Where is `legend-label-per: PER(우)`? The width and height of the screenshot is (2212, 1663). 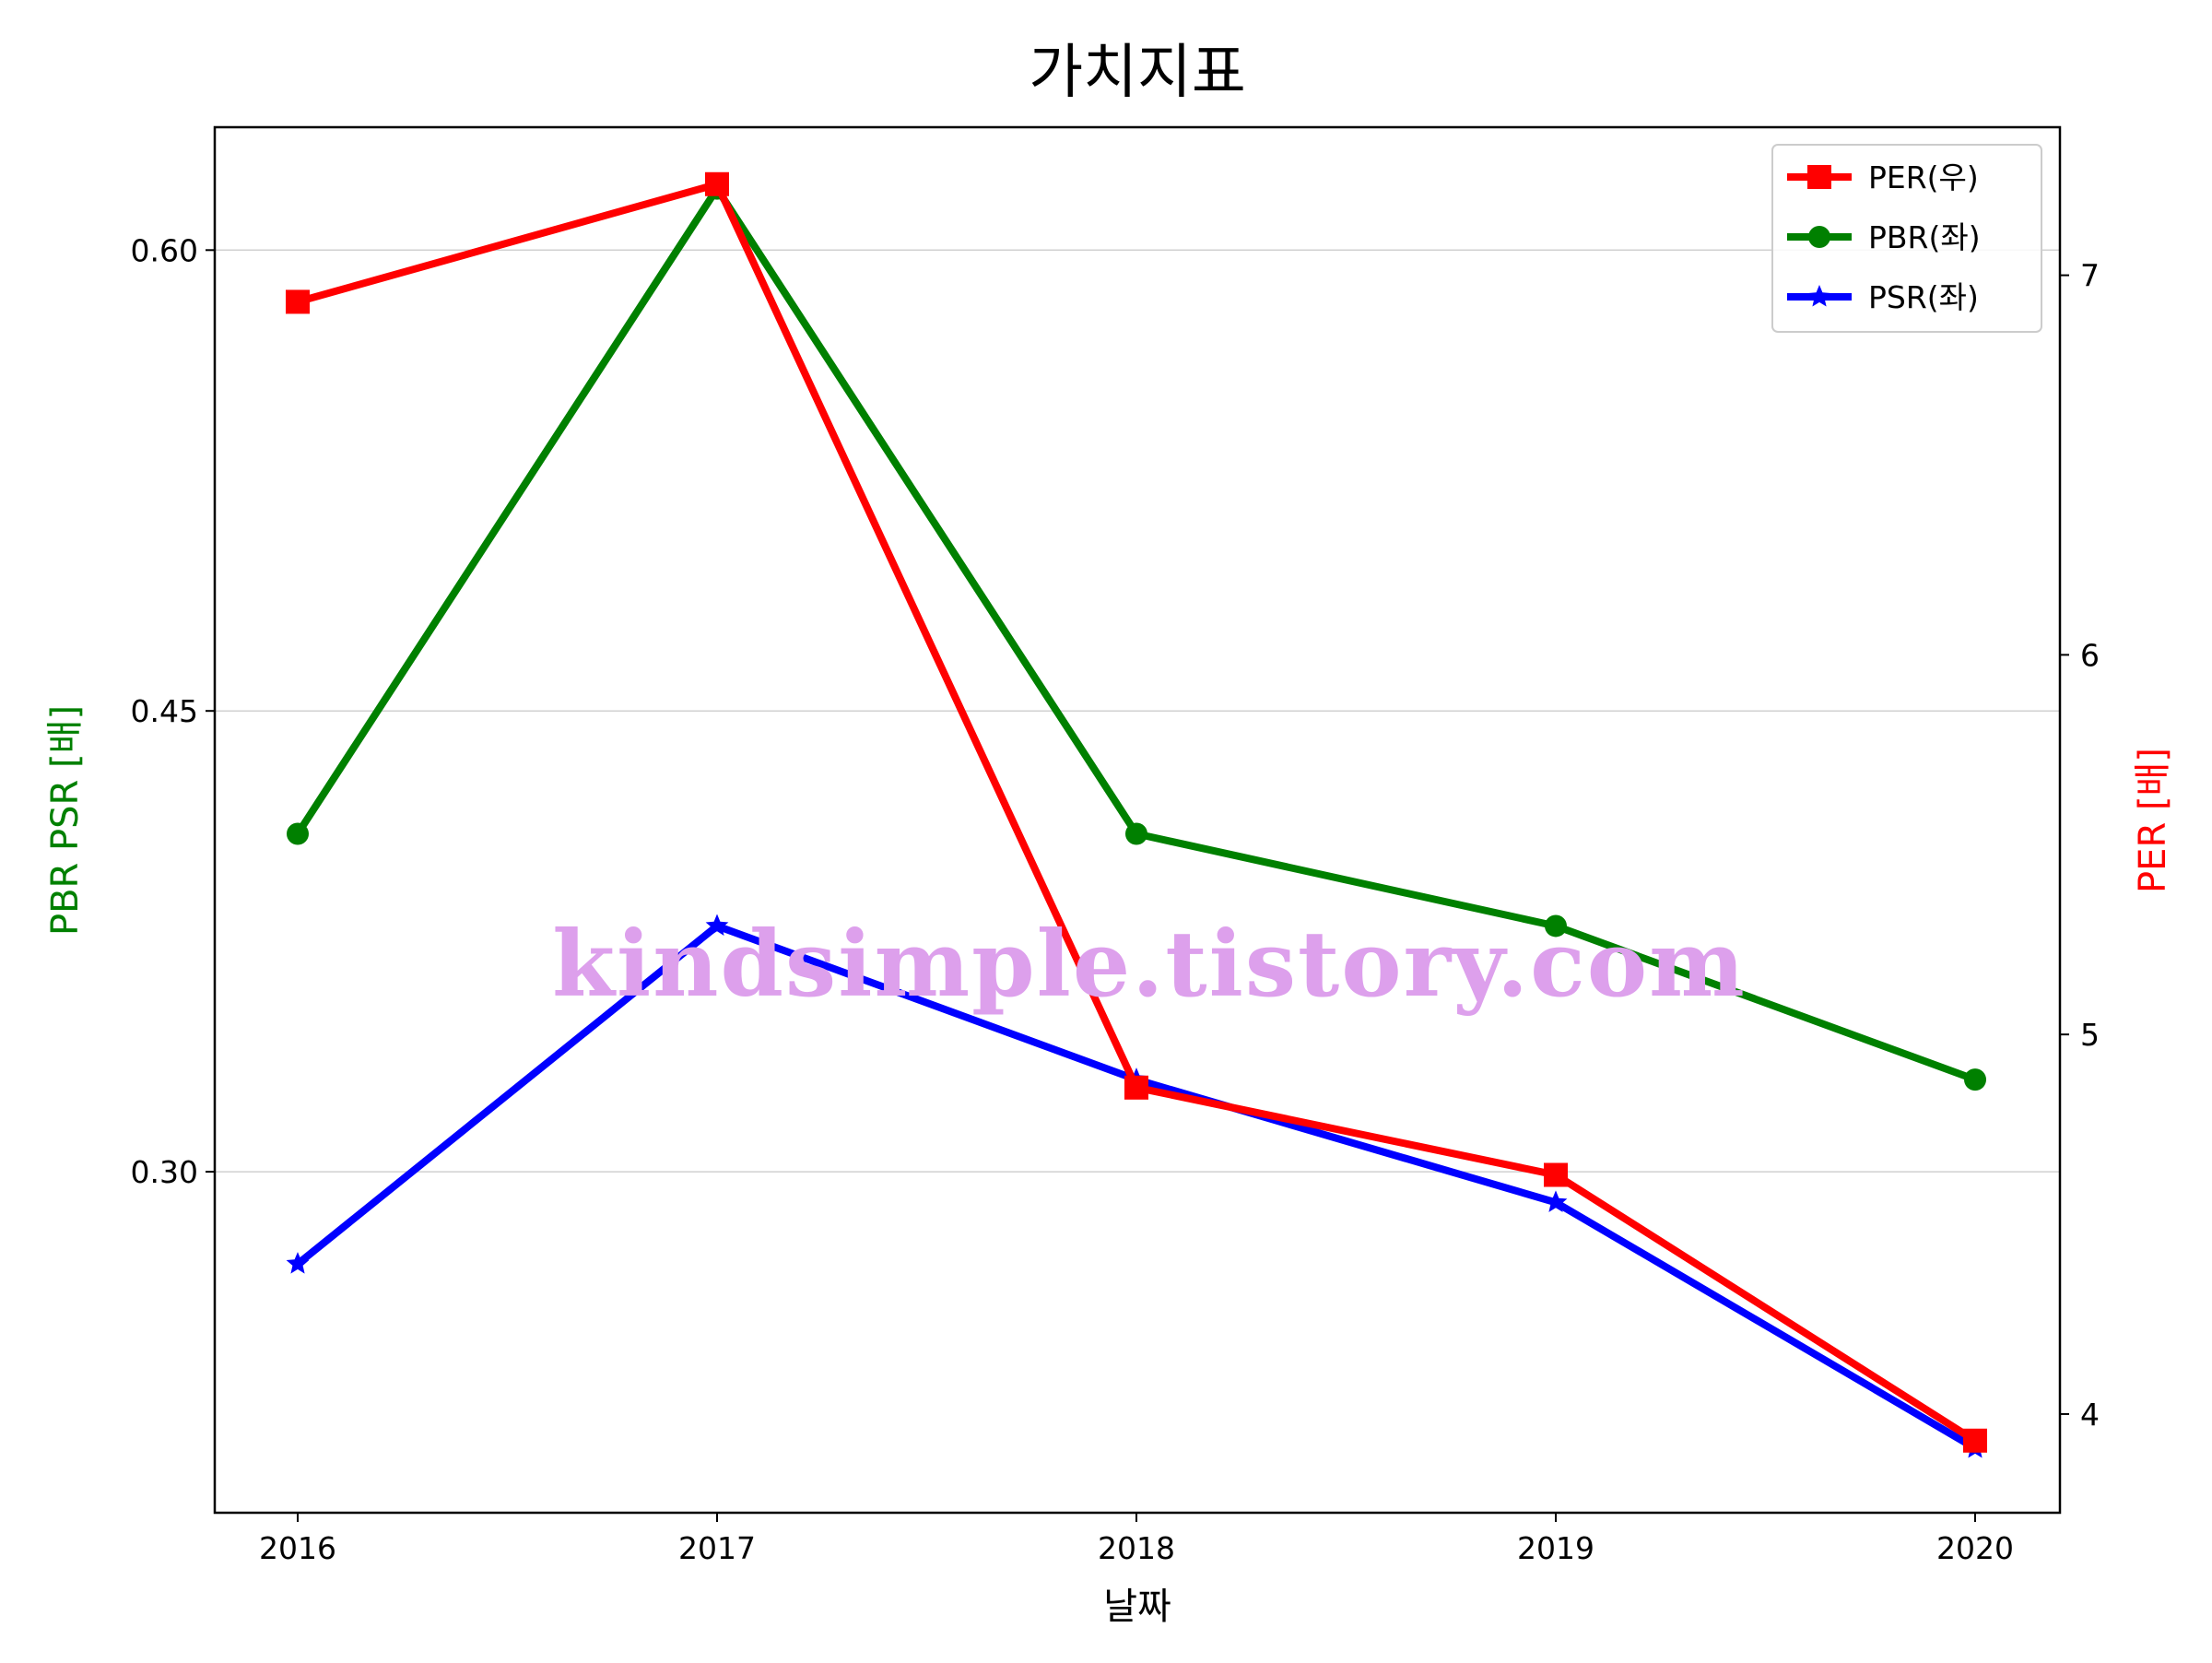
legend-label-per: PER(우) is located at coordinates (1923, 177).